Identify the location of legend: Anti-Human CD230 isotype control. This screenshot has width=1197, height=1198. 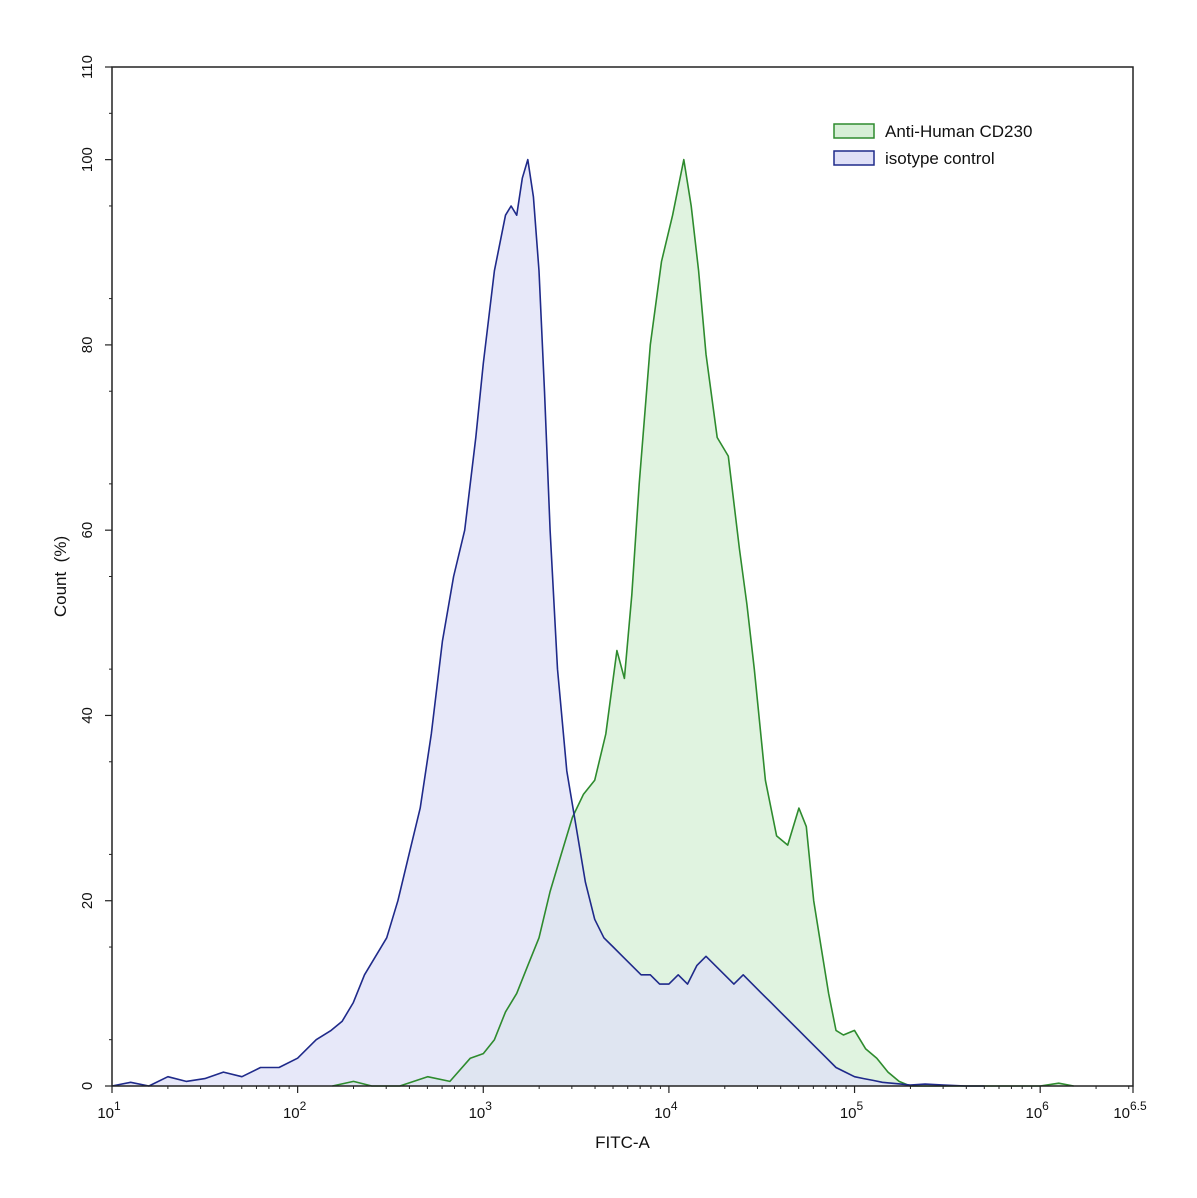
(932, 145).